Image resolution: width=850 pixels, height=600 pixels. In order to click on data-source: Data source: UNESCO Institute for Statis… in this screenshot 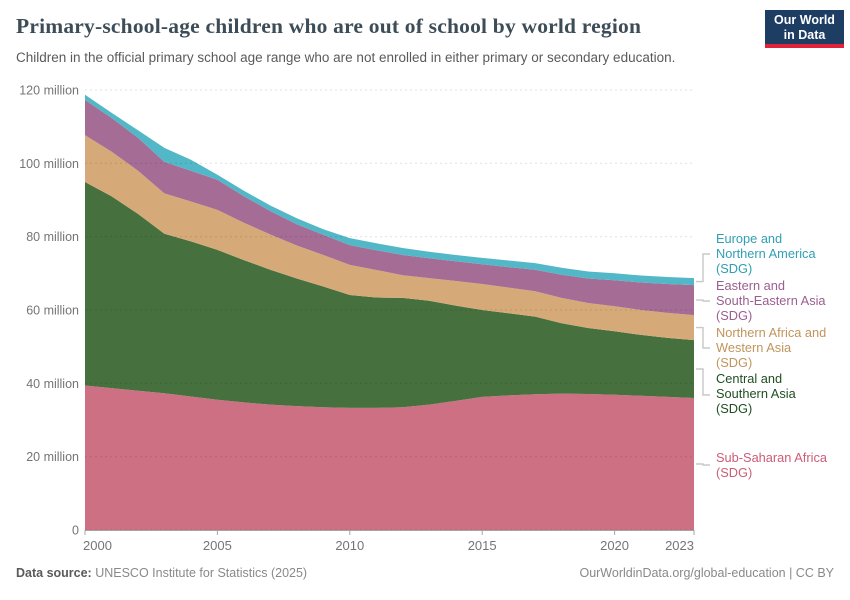, I will do `click(161, 573)`.